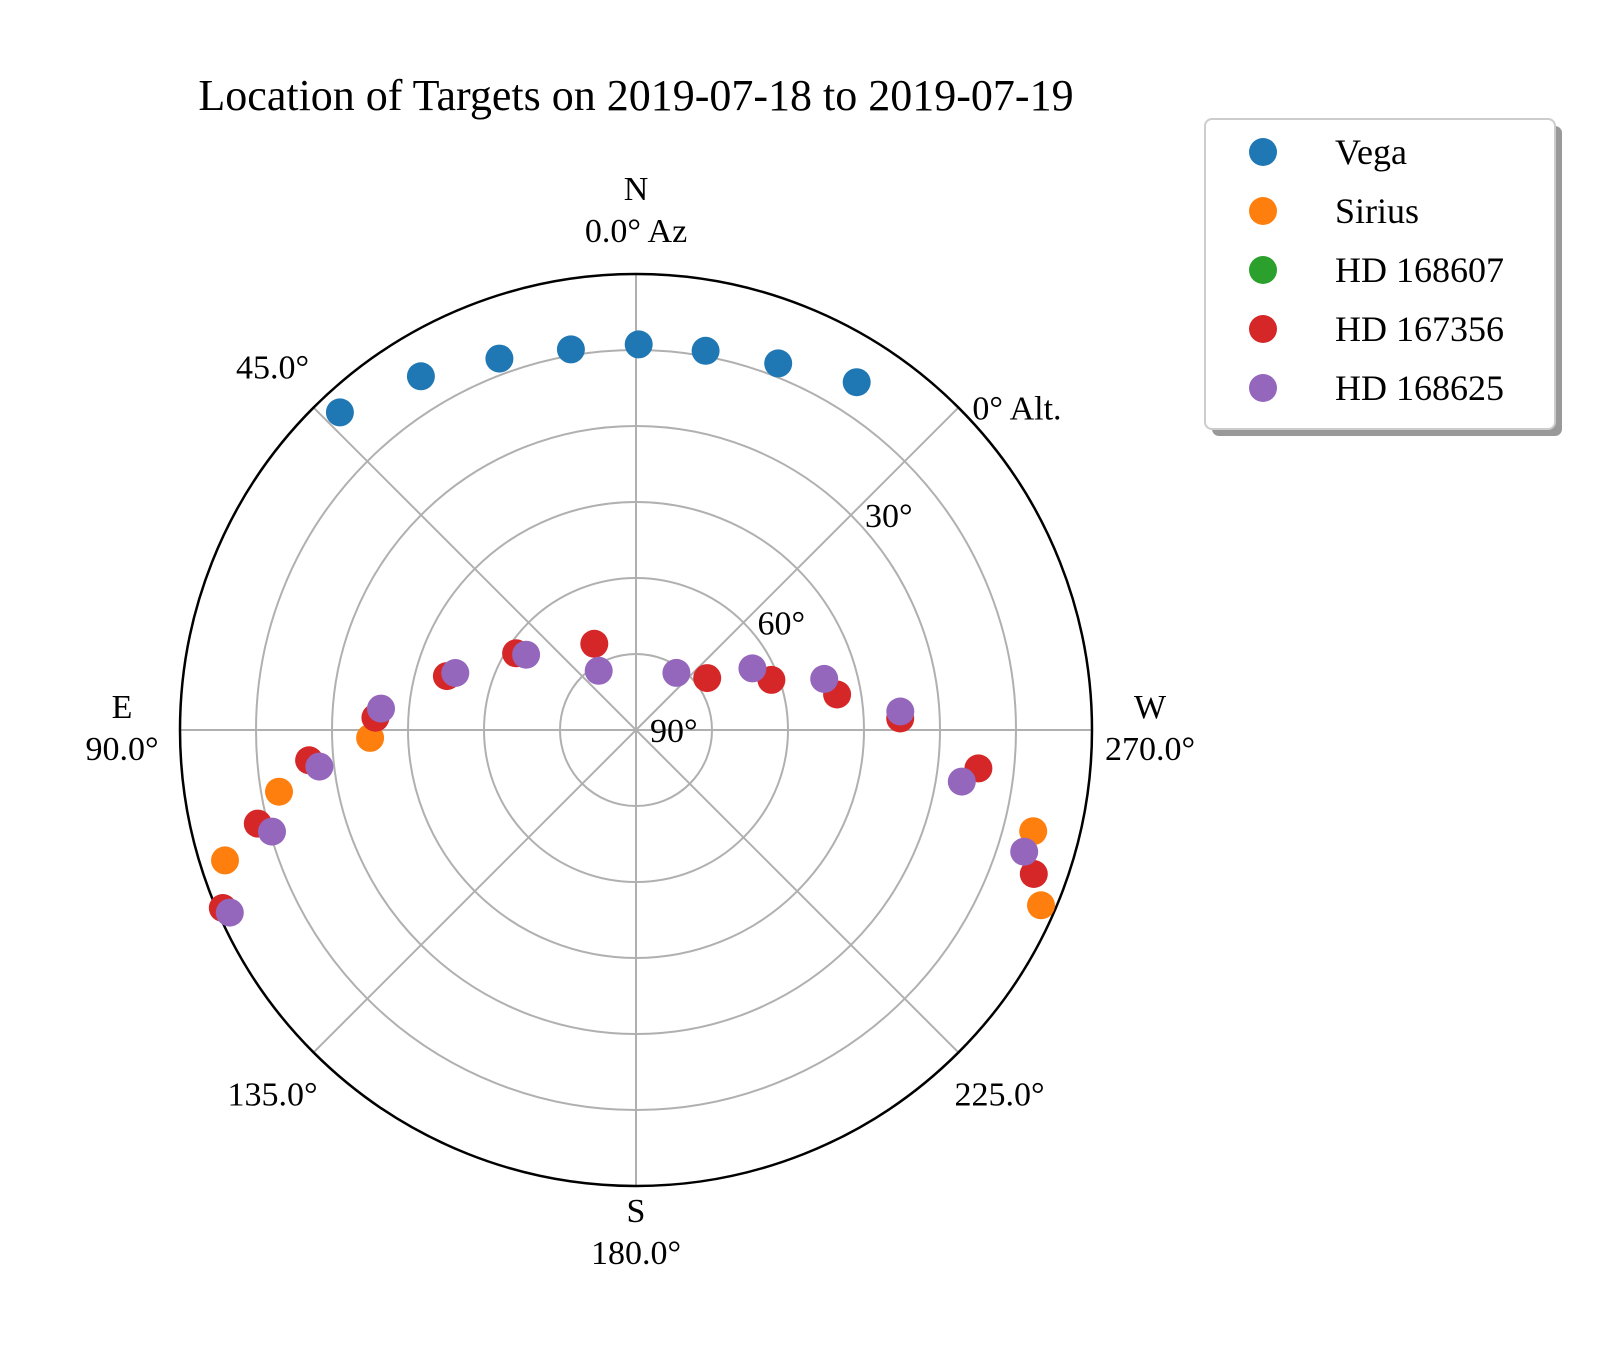 Image resolution: width=1616 pixels, height=1351 pixels. I want to click on legend-items: Vega Sirius HD 168607 HD 167356 HD 168625, so click(1376, 270).